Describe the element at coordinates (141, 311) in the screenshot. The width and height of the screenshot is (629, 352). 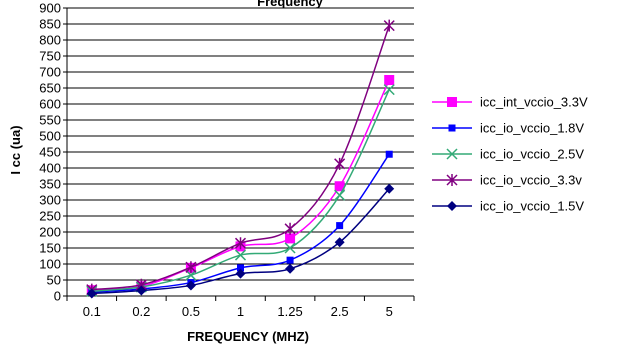
I see `x-tick-label: 0.2` at that location.